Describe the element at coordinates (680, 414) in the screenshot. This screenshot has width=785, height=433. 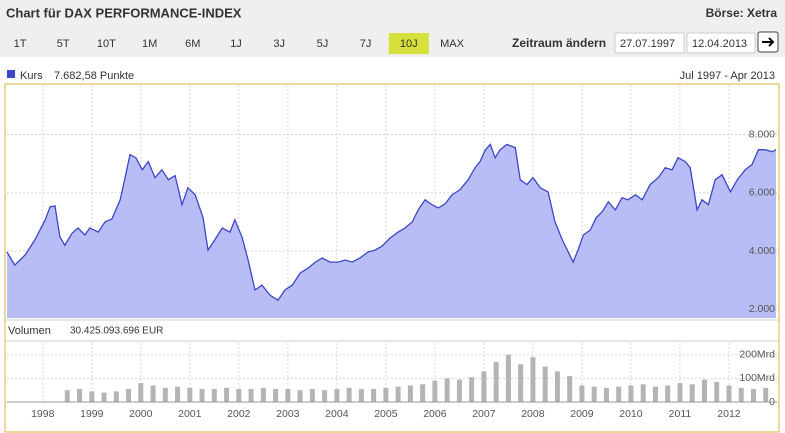
I see `x-tick-label: 2011` at that location.